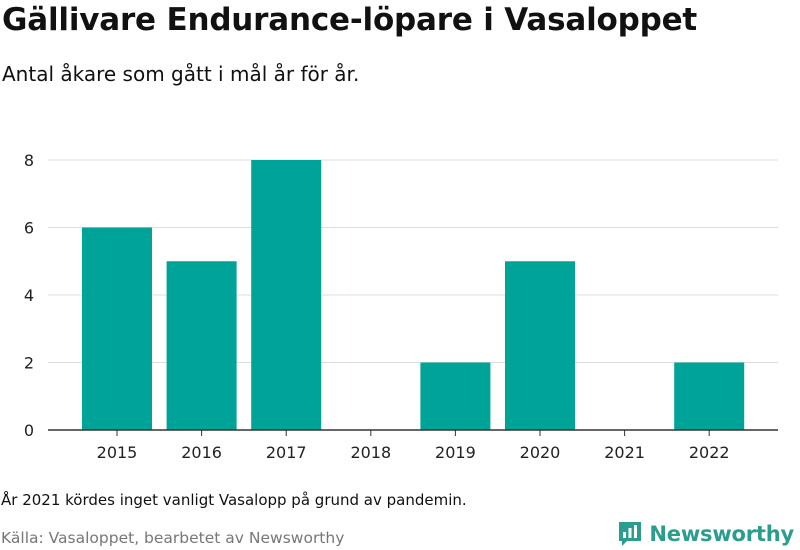 The width and height of the screenshot is (800, 550). Describe the element at coordinates (117, 452) in the screenshot. I see `x-tick-label: 2015` at that location.